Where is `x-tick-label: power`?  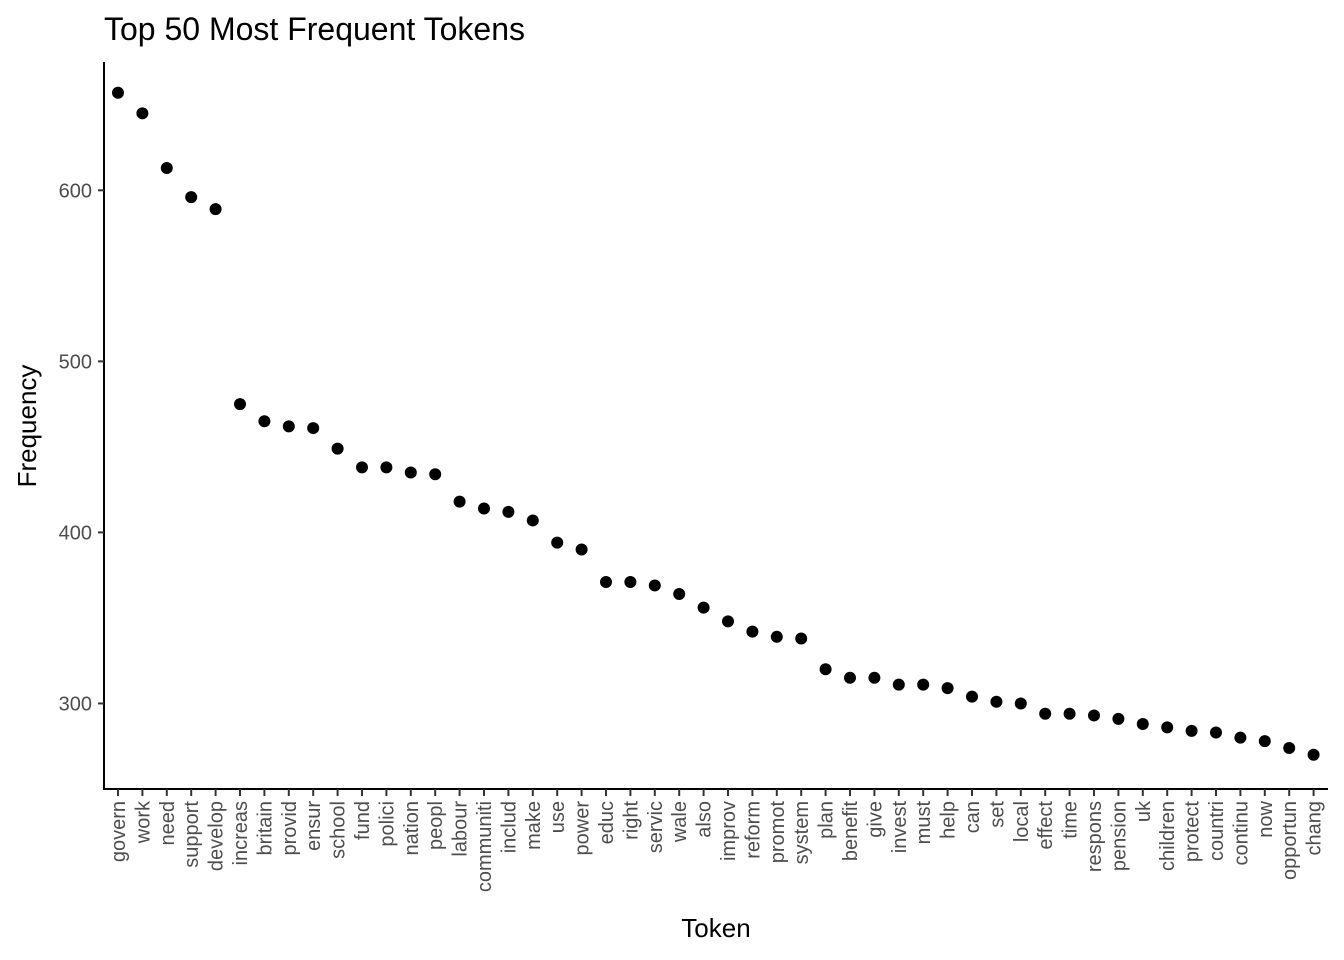 x-tick-label: power is located at coordinates (583, 828).